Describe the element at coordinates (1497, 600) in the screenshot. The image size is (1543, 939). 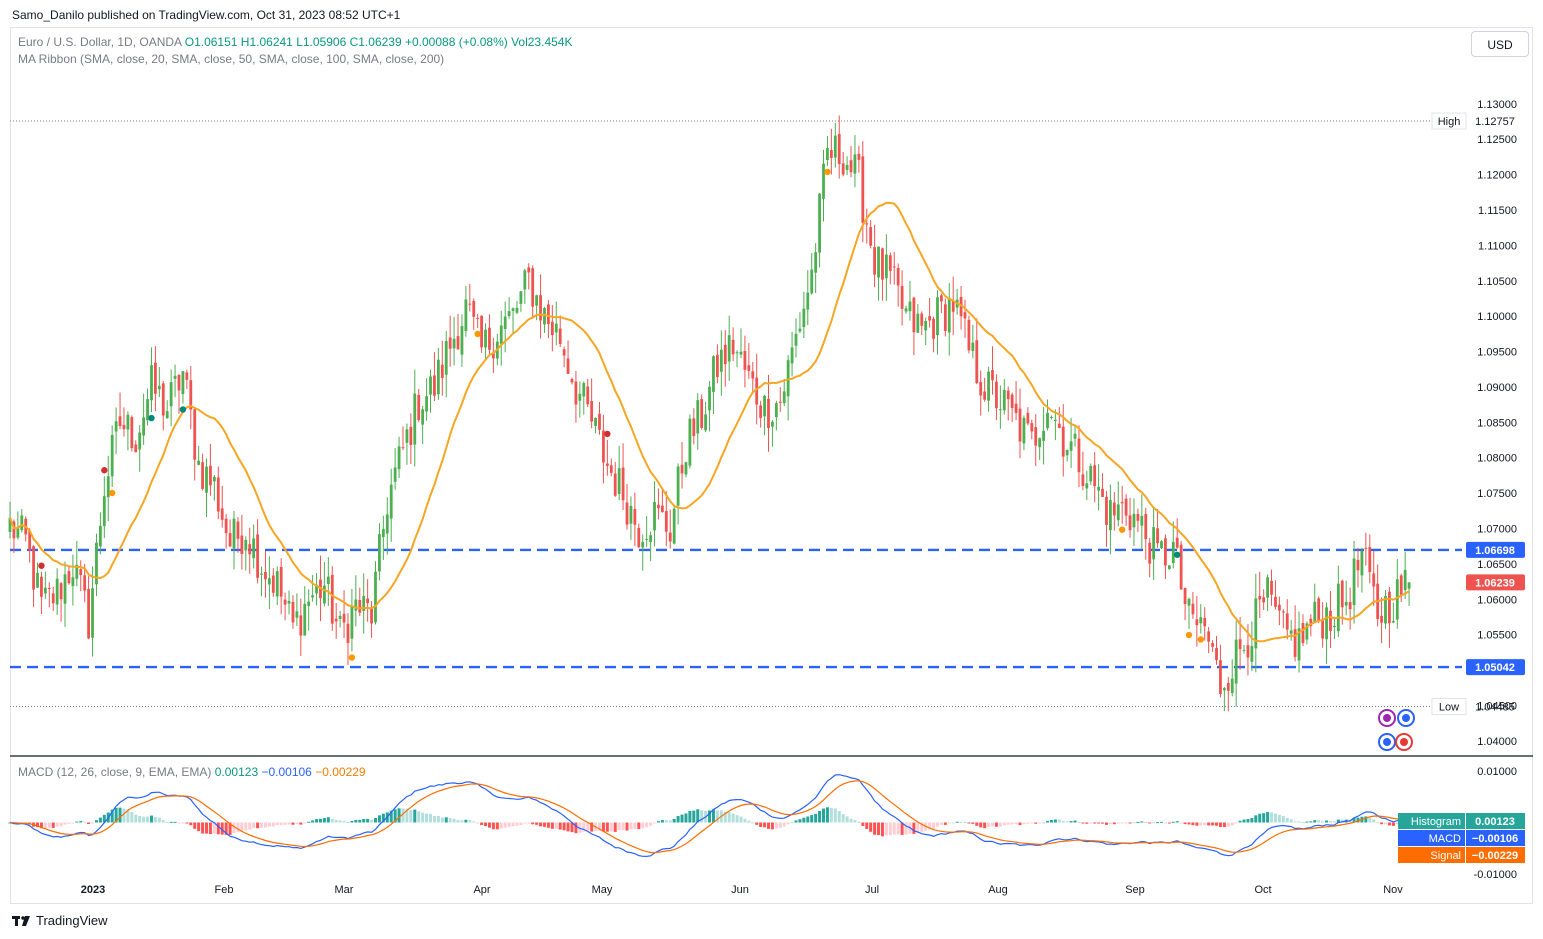
I see `price-tick-label: 1.06000` at that location.